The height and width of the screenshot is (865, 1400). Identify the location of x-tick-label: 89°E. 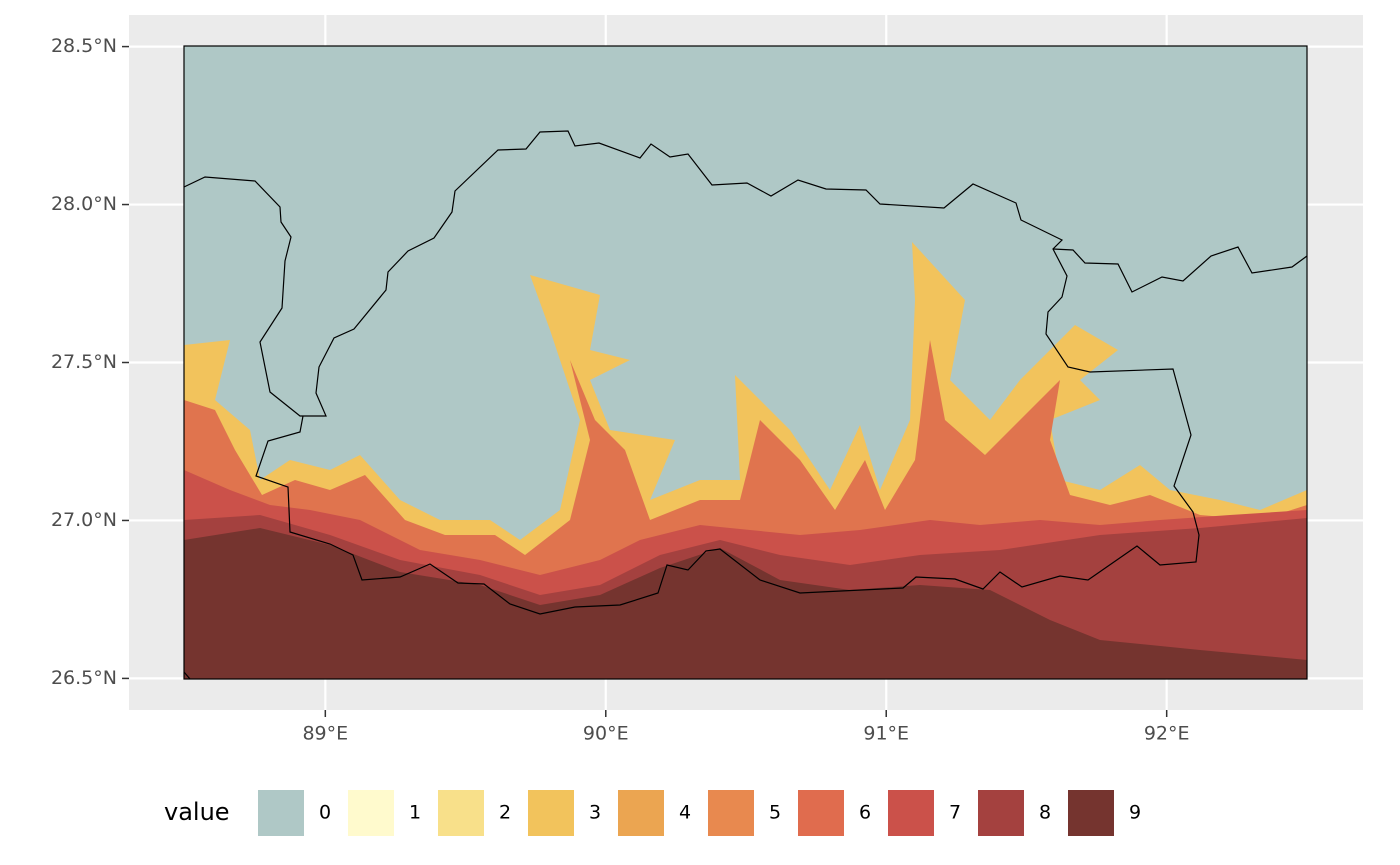
(325, 734).